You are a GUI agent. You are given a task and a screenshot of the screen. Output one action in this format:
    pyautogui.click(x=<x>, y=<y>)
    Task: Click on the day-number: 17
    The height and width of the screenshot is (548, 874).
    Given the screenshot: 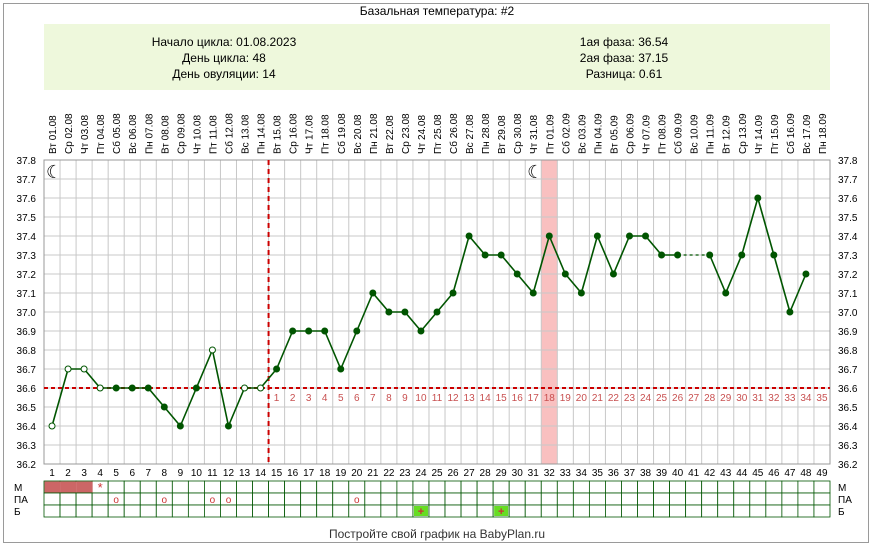 What is the action you would take?
    pyautogui.click(x=309, y=473)
    